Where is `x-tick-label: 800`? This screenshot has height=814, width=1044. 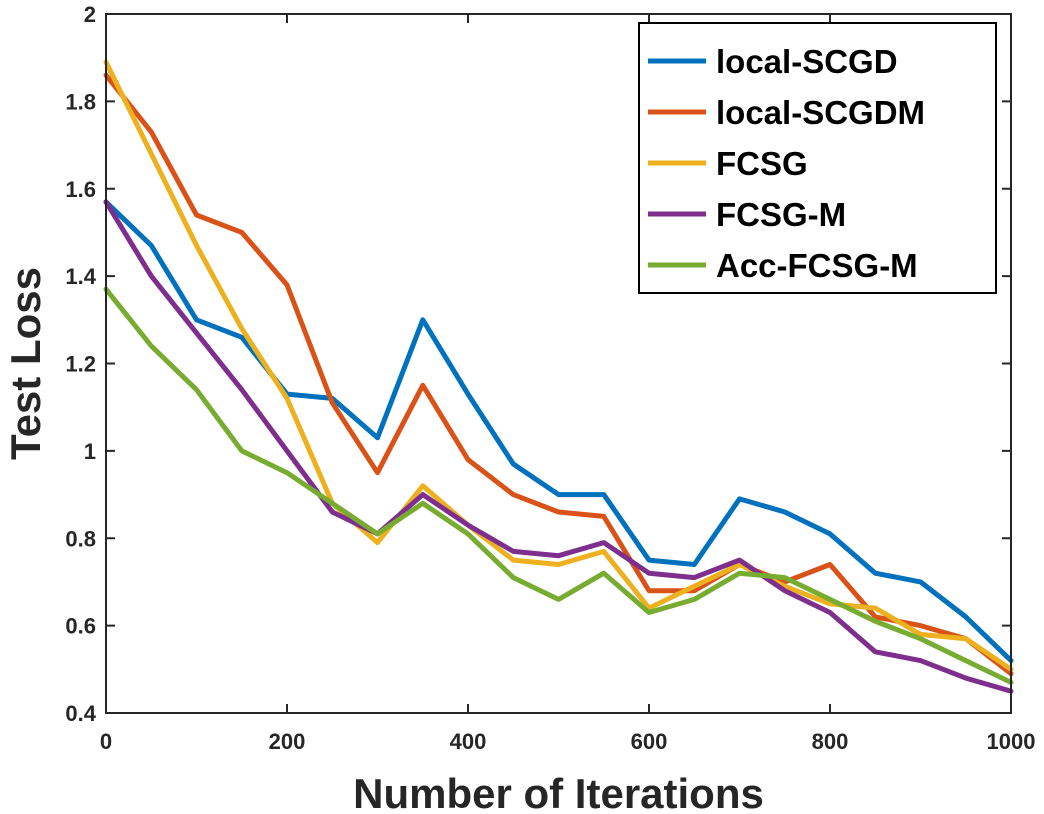 x-tick-label: 800 is located at coordinates (830, 741).